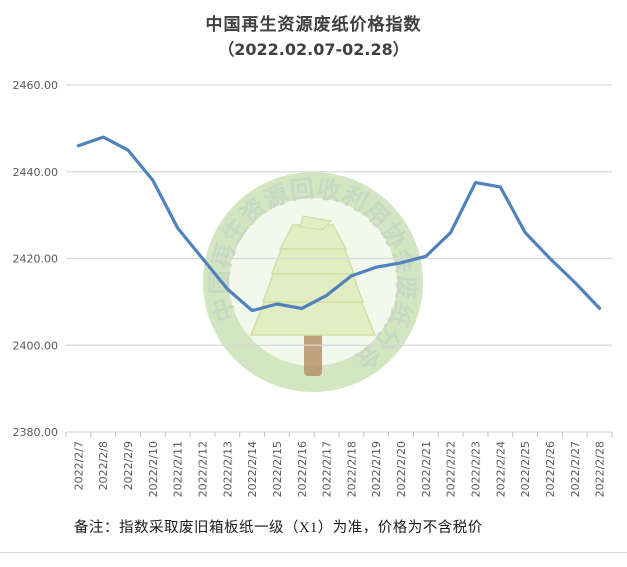  Describe the element at coordinates (178, 469) in the screenshot. I see `x-tick-label: 2022/2/11` at that location.